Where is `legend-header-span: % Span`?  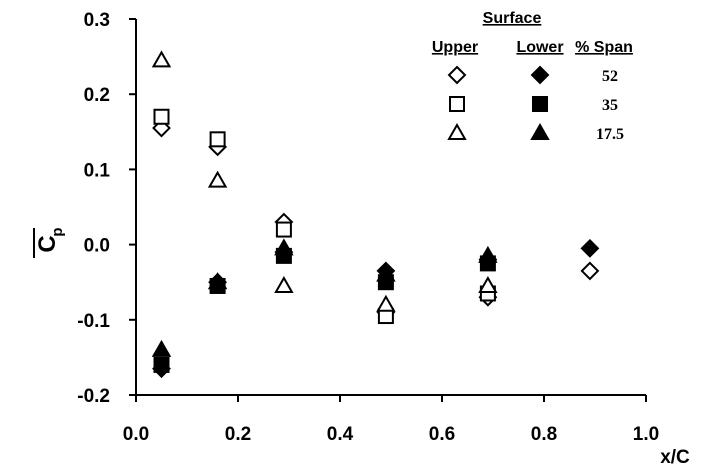 legend-header-span: % Span is located at coordinates (604, 47).